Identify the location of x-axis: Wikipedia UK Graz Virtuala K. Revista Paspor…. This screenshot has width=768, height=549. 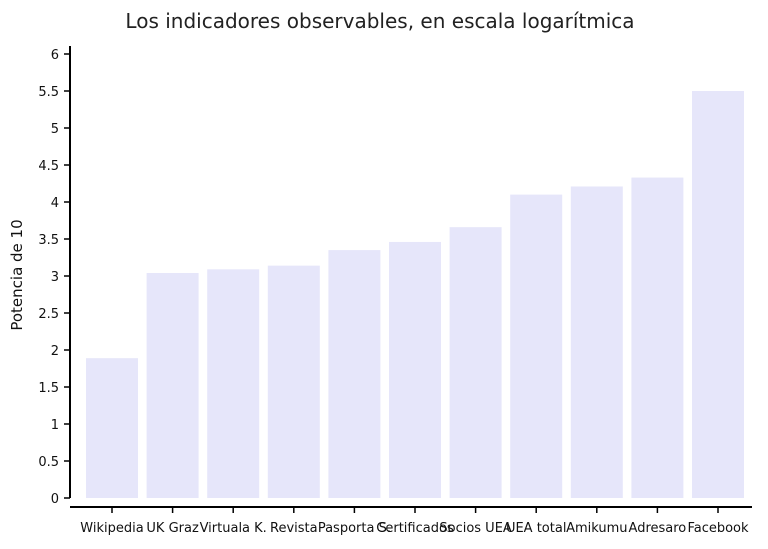
(411, 521).